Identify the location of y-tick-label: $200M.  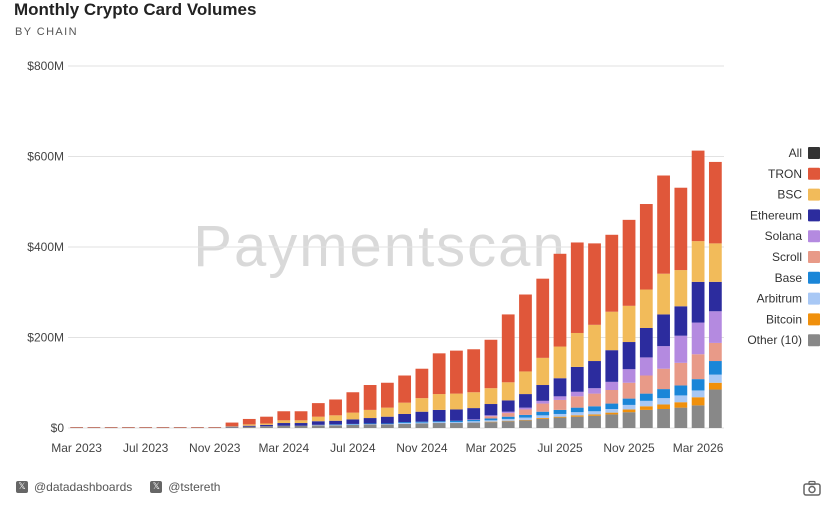
(45, 338).